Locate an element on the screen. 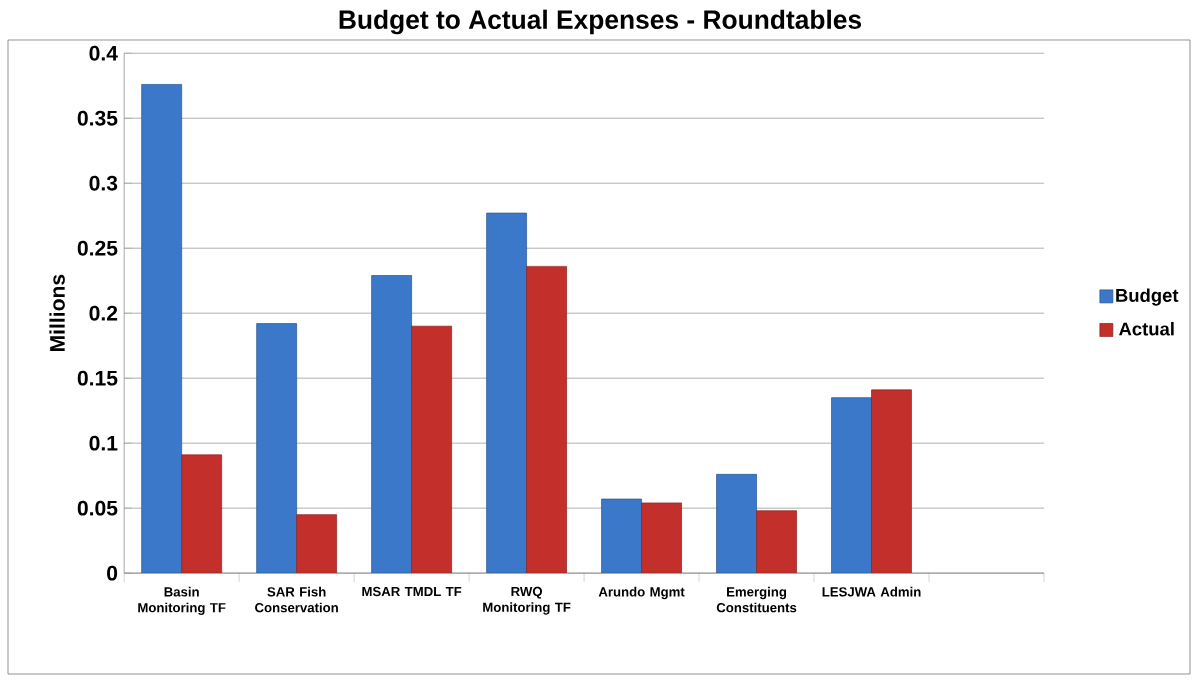 The height and width of the screenshot is (681, 1201). x-tick-label: Emerging Constituents is located at coordinates (756, 599).